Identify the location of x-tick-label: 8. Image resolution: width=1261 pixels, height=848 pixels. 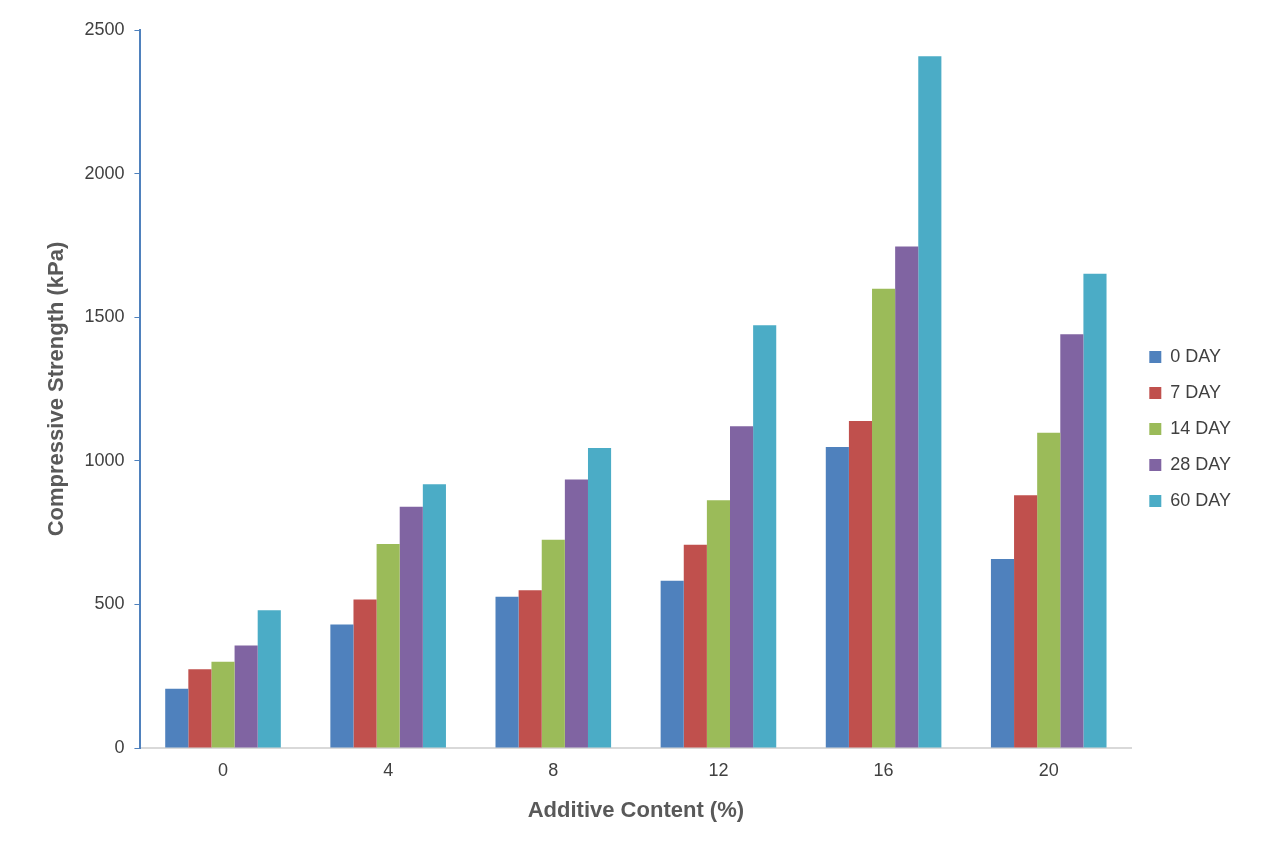
(553, 769).